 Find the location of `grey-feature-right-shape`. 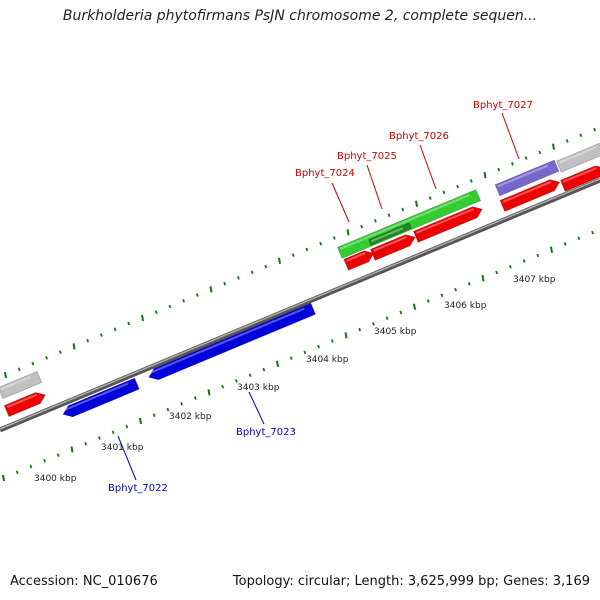

grey-feature-right-shape is located at coordinates (578, 157).